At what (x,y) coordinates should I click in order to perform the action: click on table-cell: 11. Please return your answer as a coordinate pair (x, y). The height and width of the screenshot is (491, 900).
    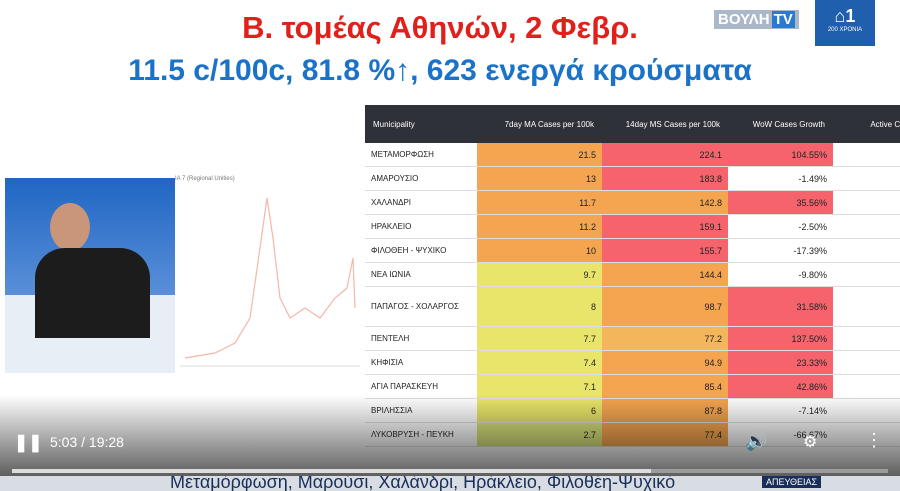
    Looking at the image, I should click on (866, 178).